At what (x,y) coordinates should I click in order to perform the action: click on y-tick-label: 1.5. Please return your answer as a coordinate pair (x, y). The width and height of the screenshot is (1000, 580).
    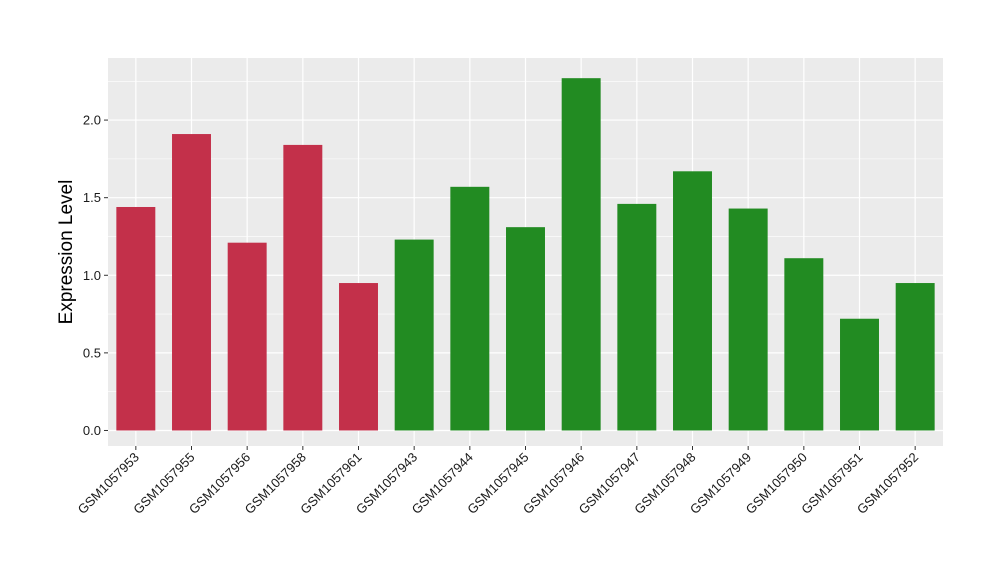
    Looking at the image, I should click on (92, 197).